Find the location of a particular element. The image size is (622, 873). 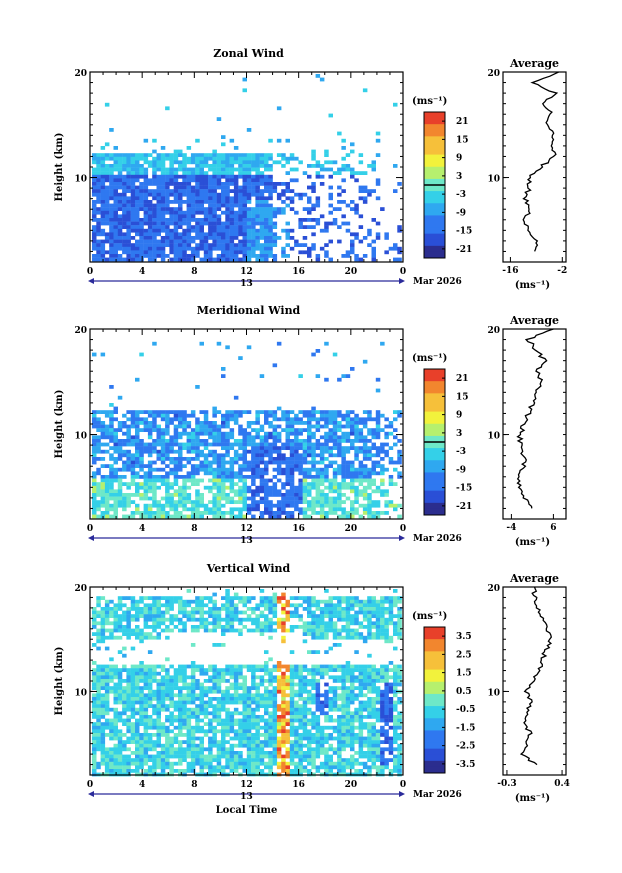

profile-y-tick-label: 10 is located at coordinates (493, 437).